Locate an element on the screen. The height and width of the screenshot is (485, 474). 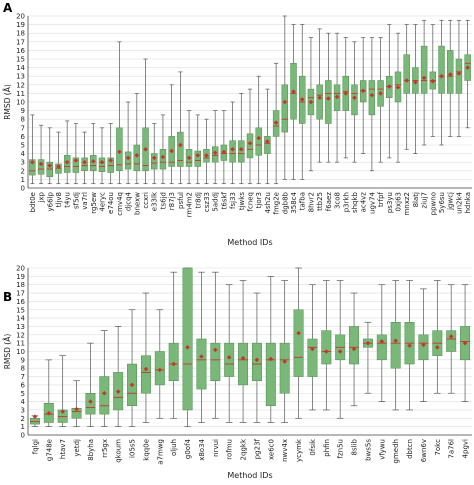
x-tick-label: mnxz2 is located at coordinates (407, 204).